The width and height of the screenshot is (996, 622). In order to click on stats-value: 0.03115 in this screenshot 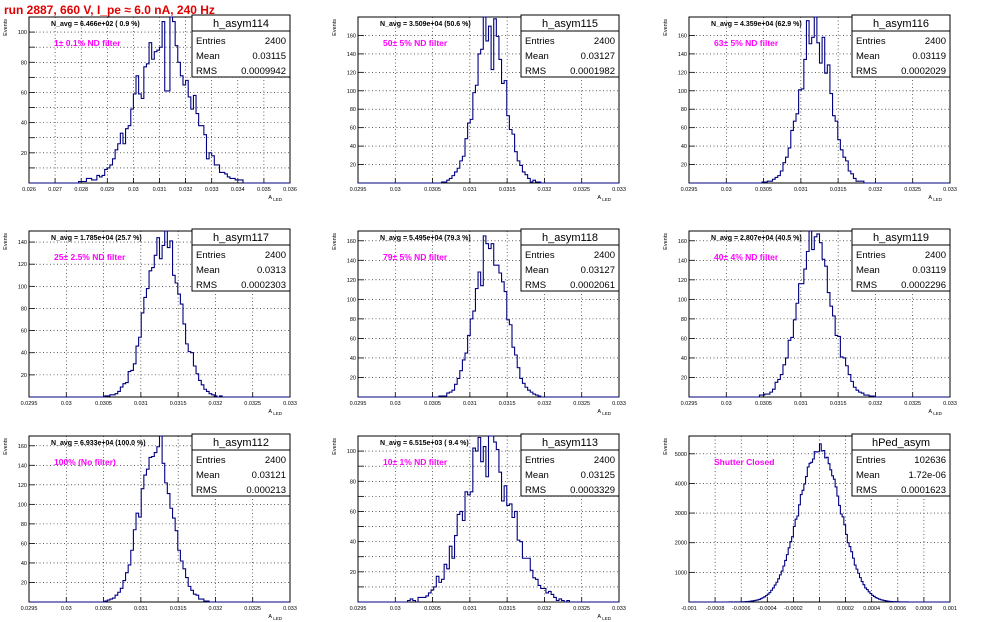, I will do `click(269, 56)`.